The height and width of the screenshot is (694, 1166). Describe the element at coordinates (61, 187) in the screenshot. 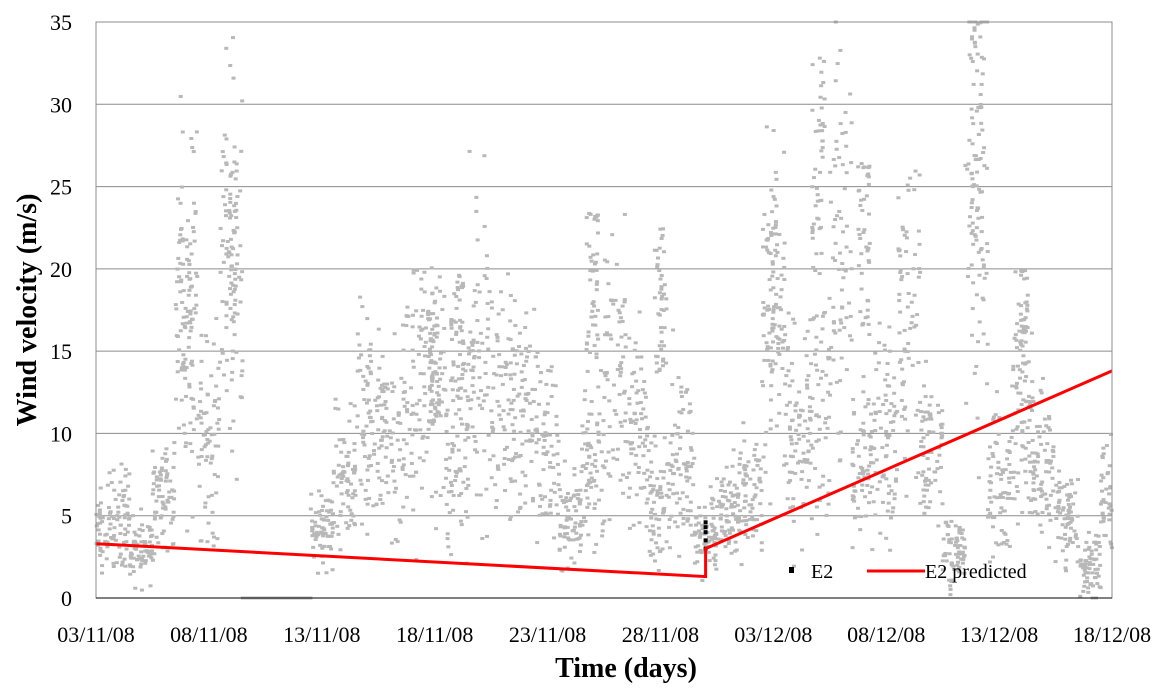

I see `y-tick-label: 25` at that location.